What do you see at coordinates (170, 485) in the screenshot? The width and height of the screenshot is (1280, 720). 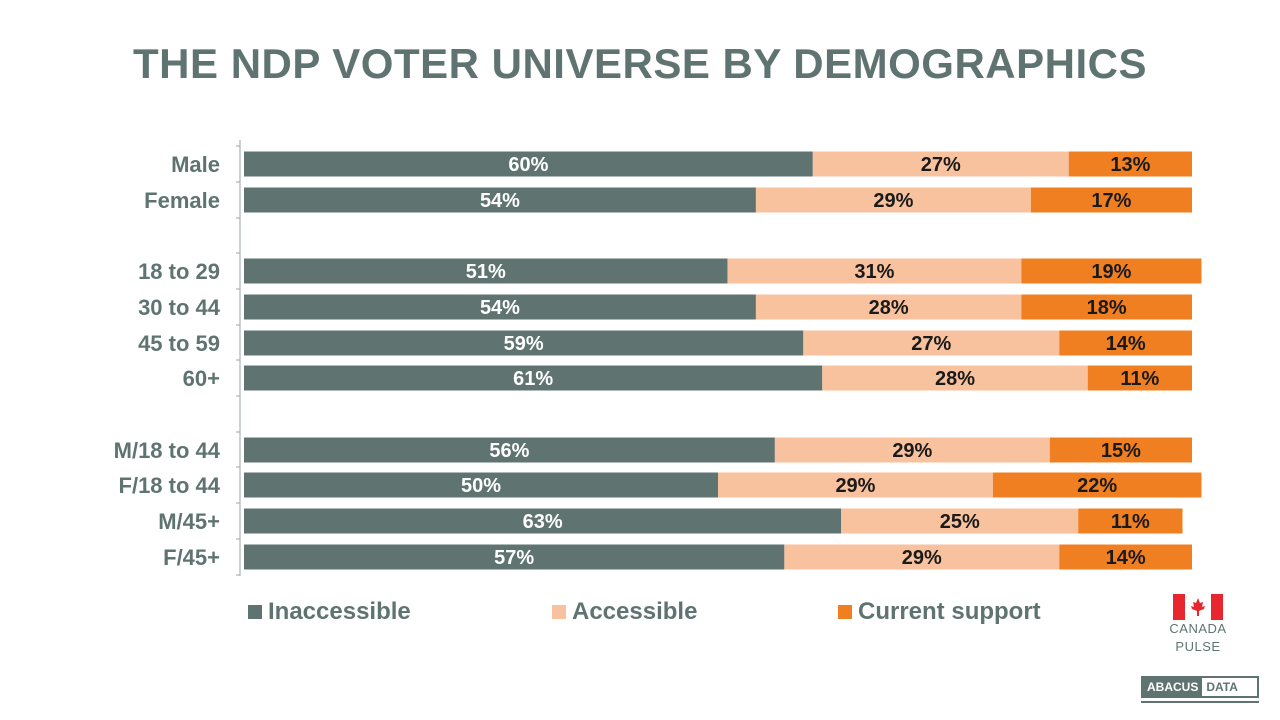 I see `category-label-f-18-to-44: F/18 to 44` at bounding box center [170, 485].